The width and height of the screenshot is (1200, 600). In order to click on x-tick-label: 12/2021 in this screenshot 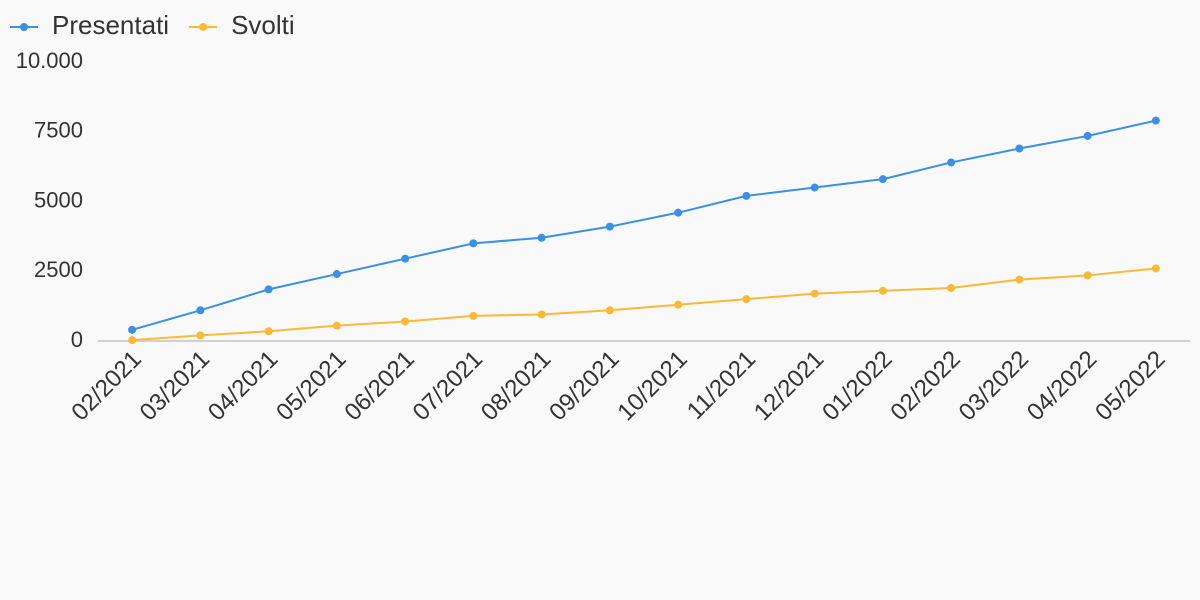, I will do `click(789, 386)`.